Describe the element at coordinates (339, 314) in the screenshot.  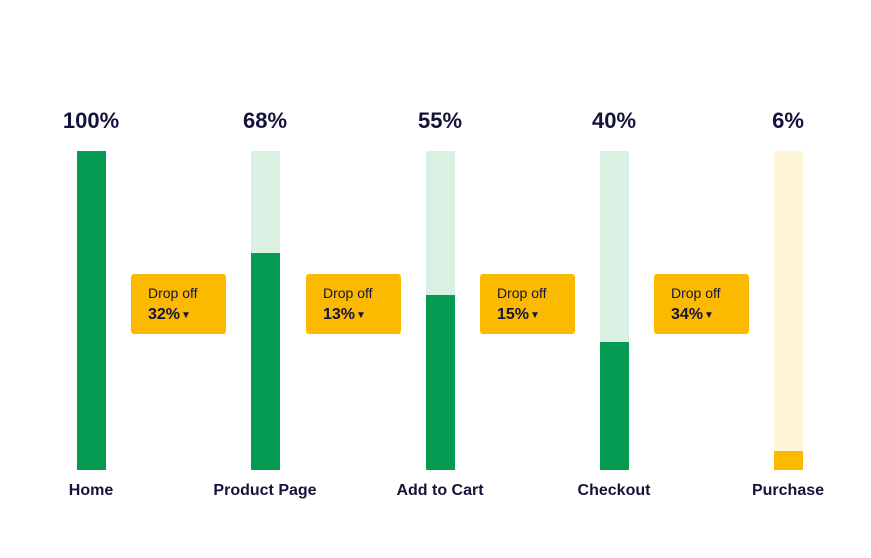
I see `dropoff-value: 13%` at that location.